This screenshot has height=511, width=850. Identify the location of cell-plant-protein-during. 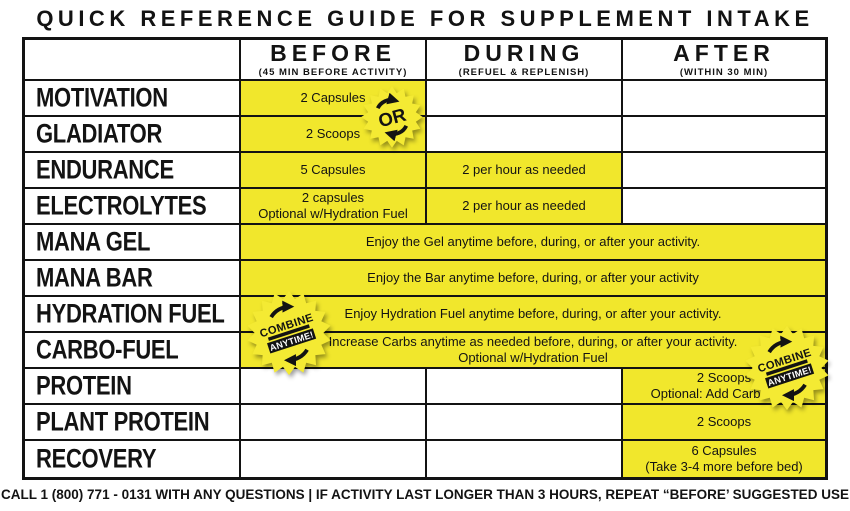
(525, 423).